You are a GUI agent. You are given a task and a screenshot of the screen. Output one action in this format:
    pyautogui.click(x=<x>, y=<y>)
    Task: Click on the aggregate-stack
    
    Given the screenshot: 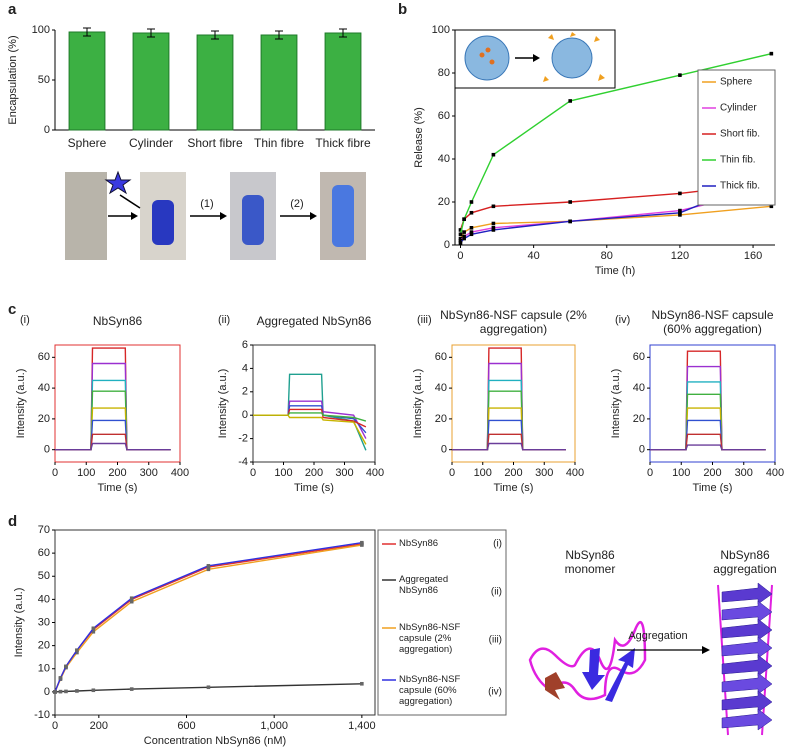 What is the action you would take?
    pyautogui.click(x=745, y=659)
    